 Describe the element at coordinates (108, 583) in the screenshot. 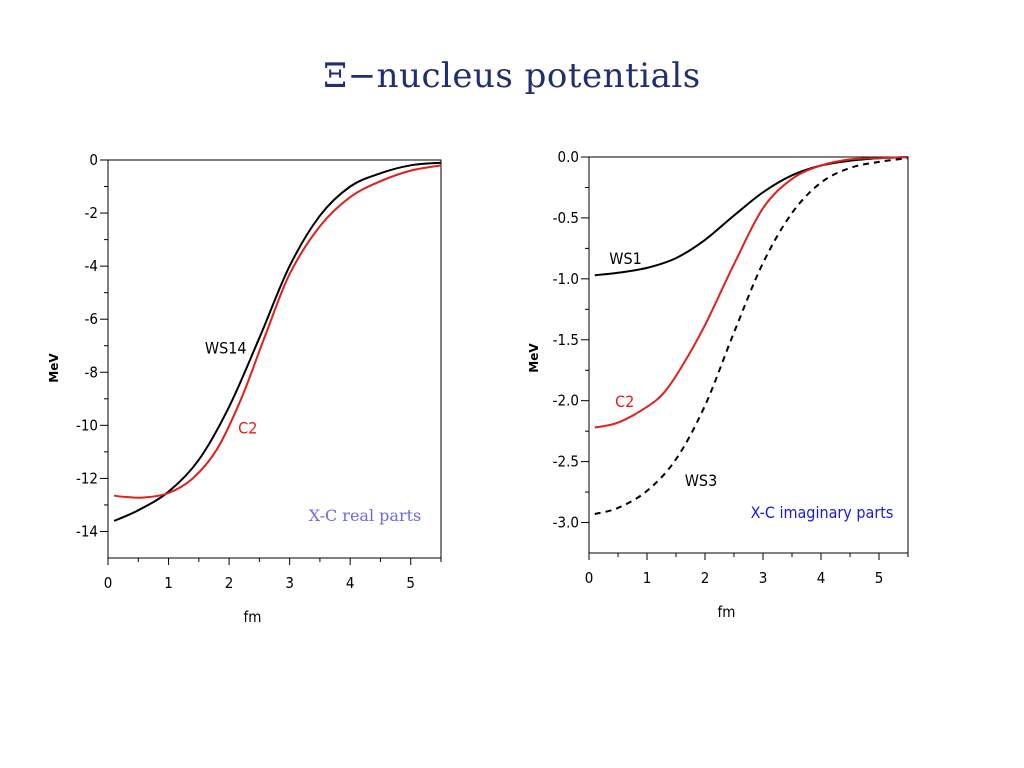

I see `real-x-tick-label: 0` at that location.